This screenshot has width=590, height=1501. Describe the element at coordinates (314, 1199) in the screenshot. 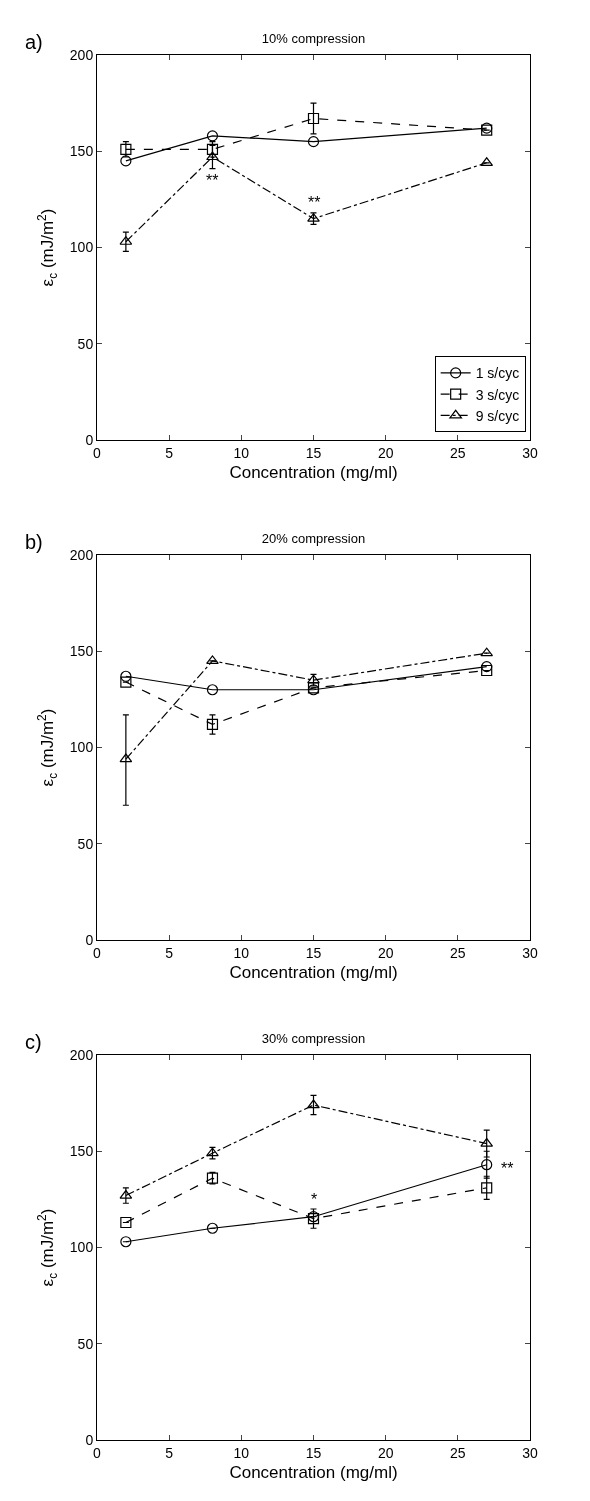

I see `annotation: *` at that location.